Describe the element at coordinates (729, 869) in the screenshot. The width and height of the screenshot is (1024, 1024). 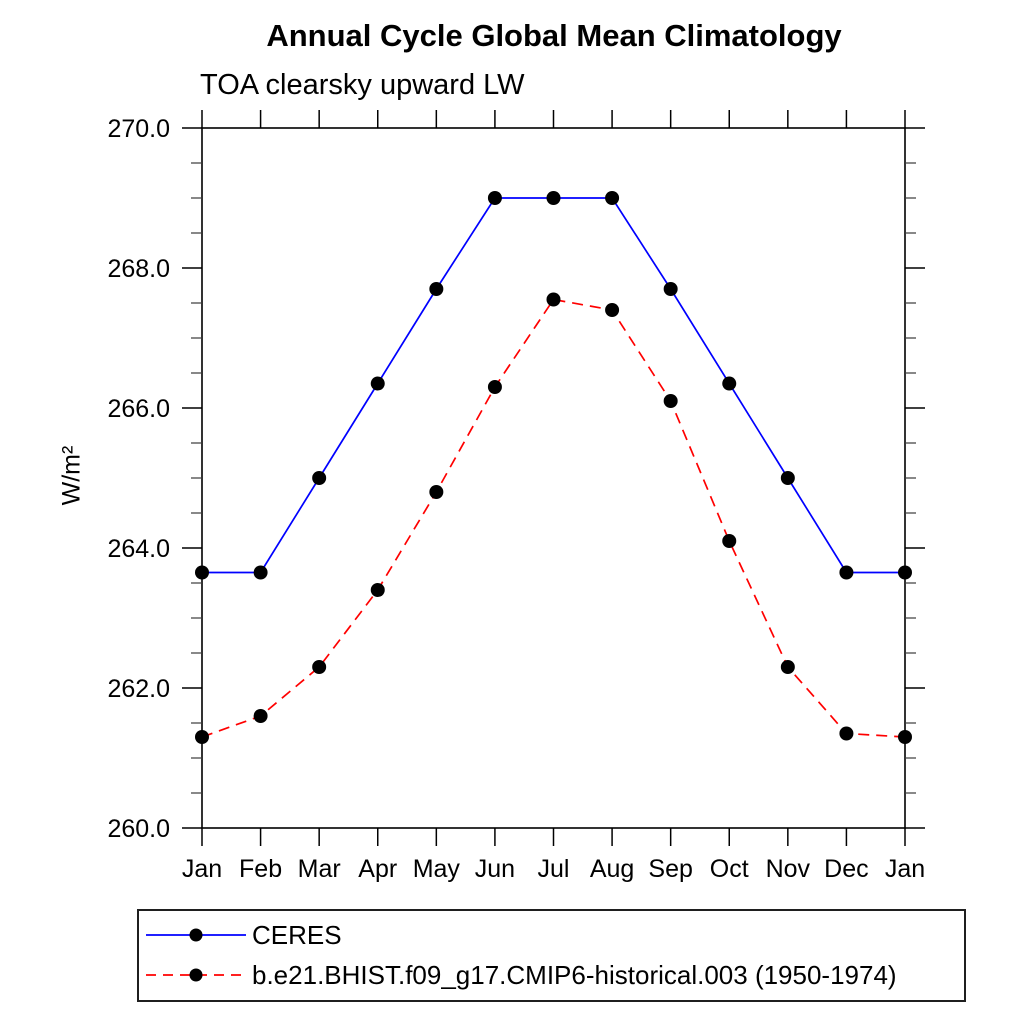
I see `month-label: Oct` at that location.